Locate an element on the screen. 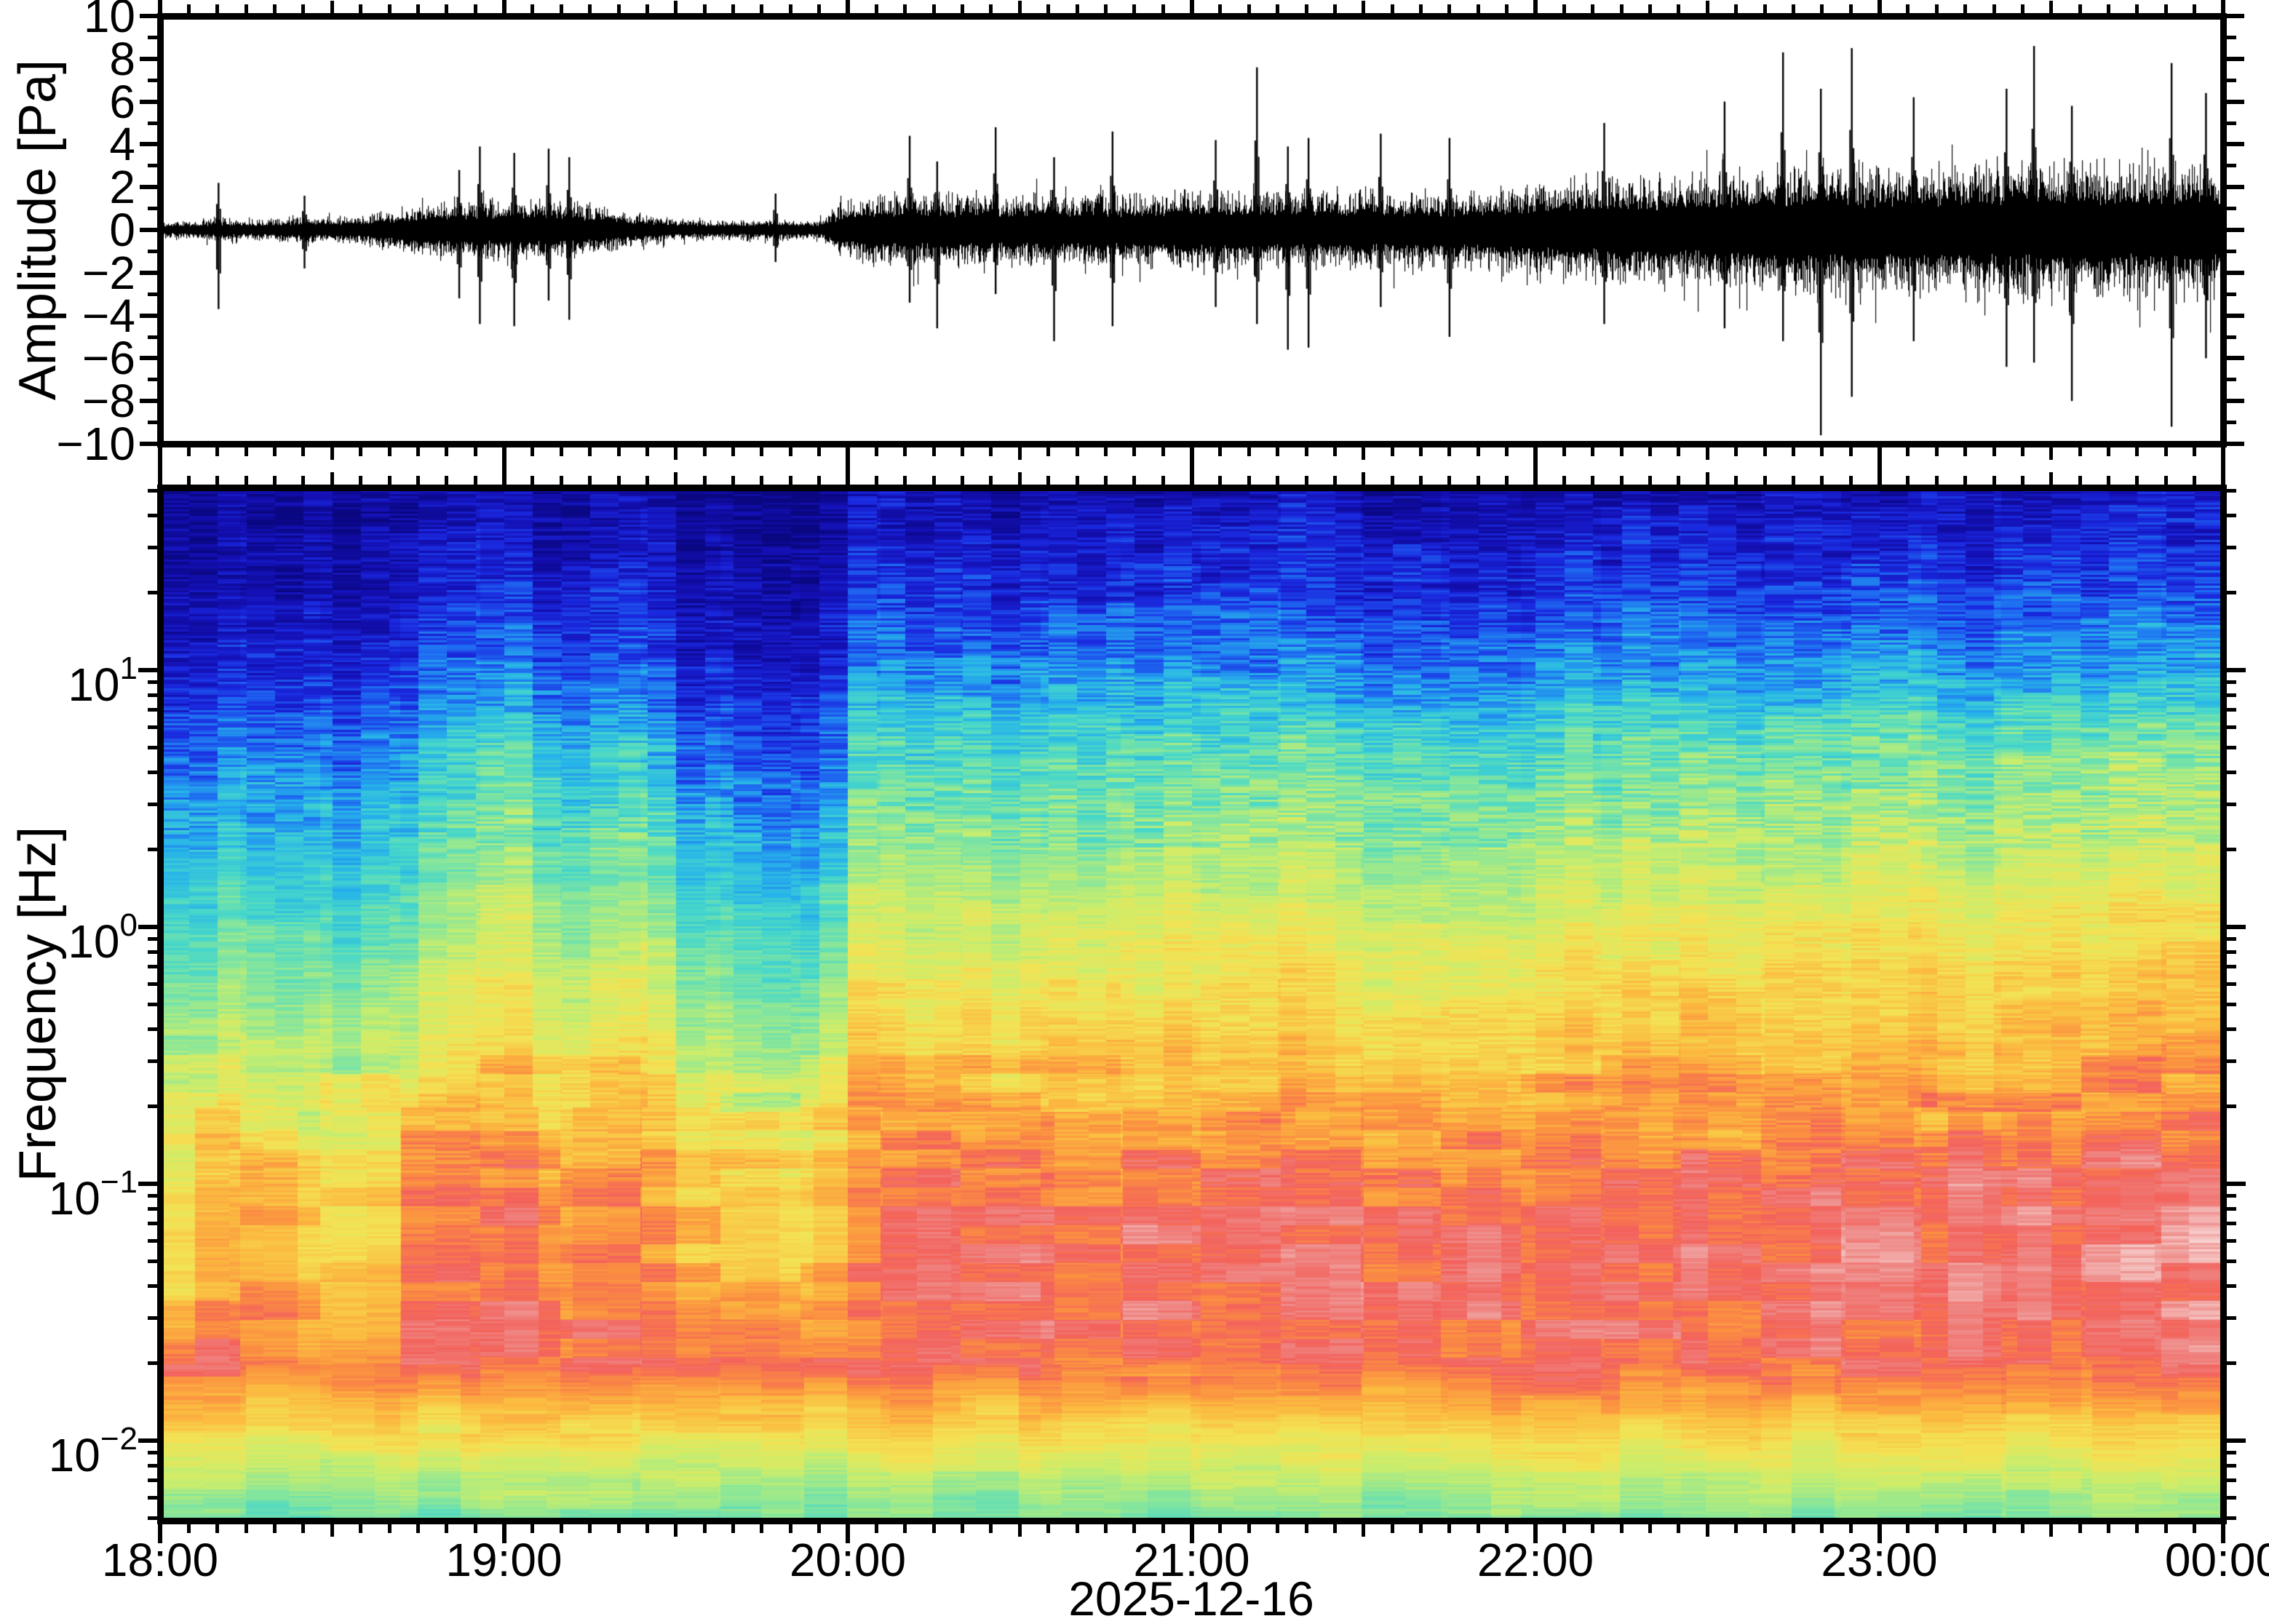  spectrogram-y-axis-title: Frequency [Hz] is located at coordinates (38, 1004).